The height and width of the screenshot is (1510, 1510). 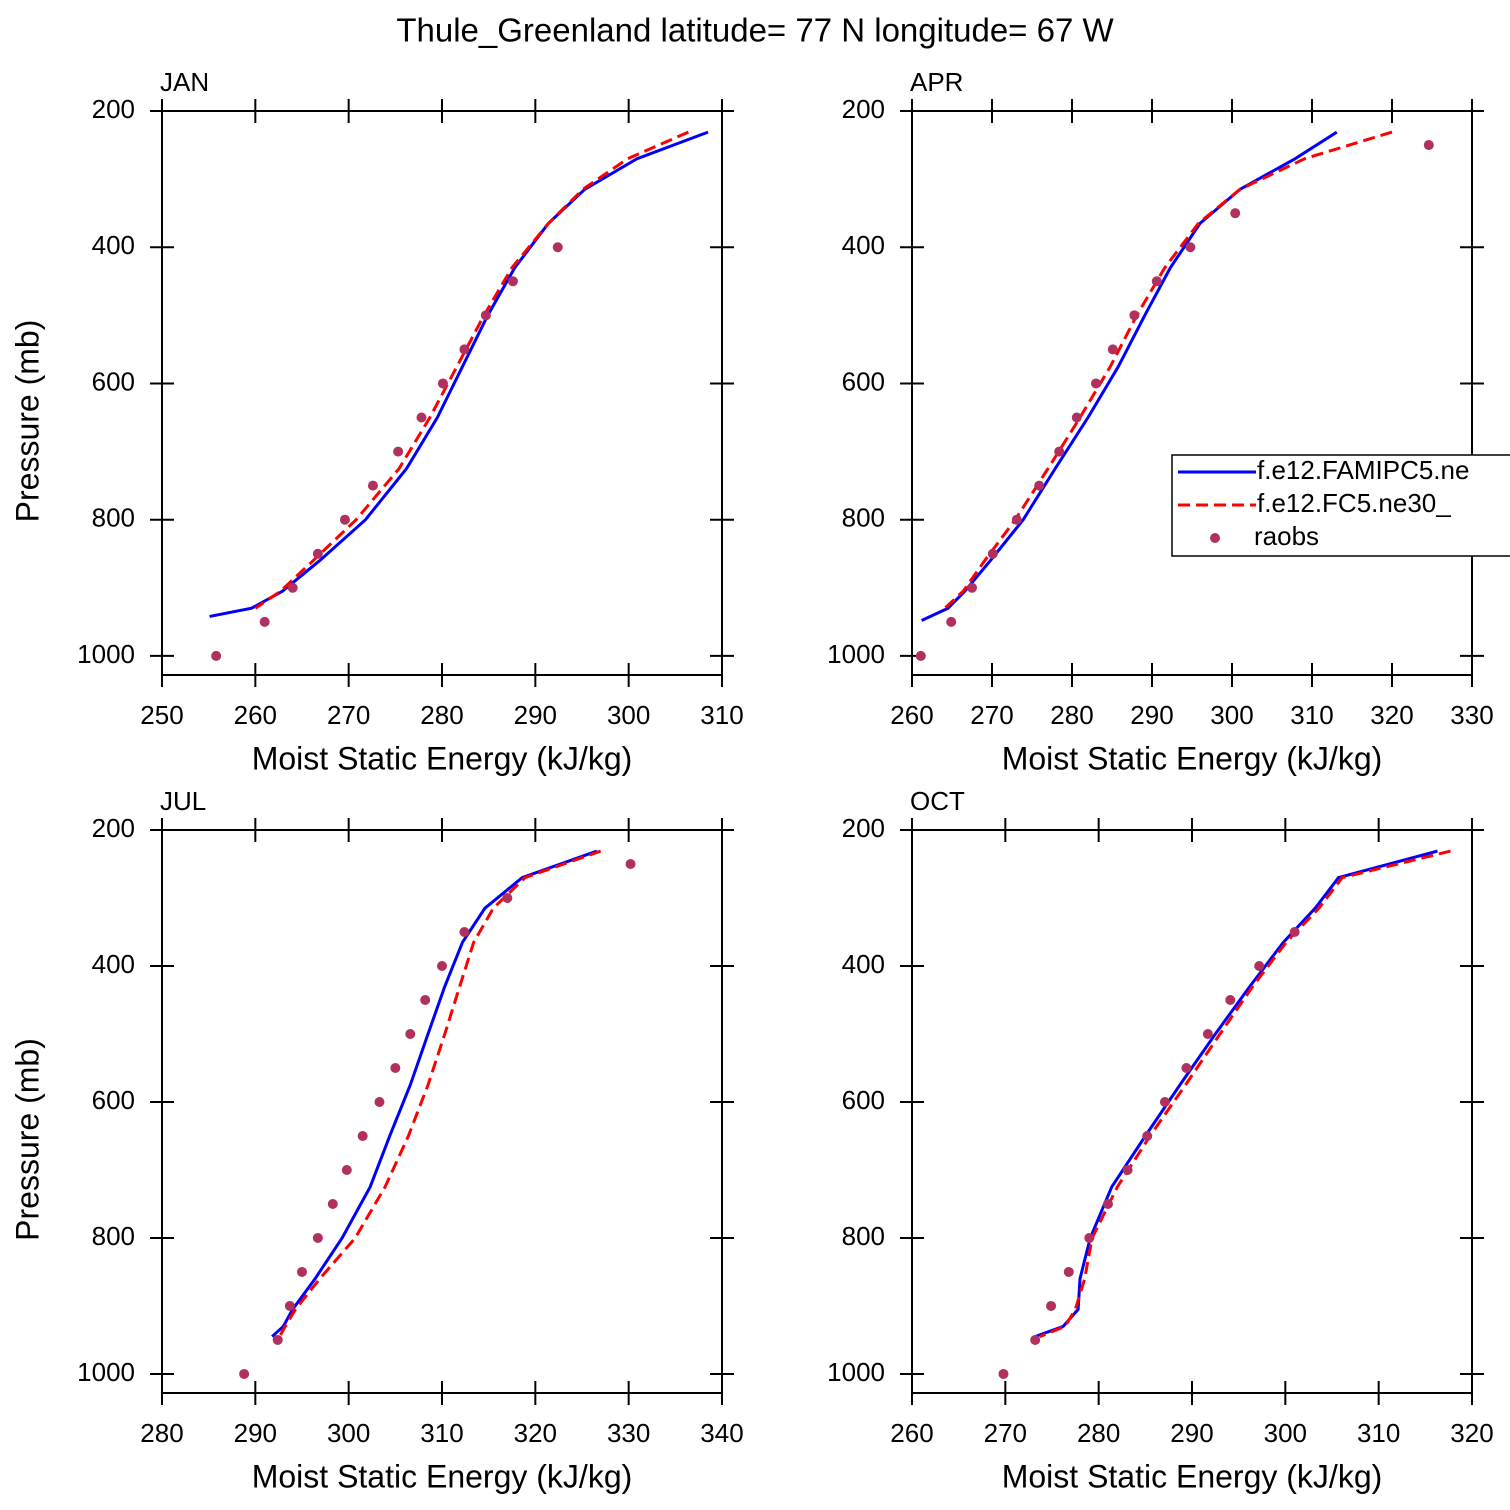 I want to click on panel-title: APR, so click(x=936, y=82).